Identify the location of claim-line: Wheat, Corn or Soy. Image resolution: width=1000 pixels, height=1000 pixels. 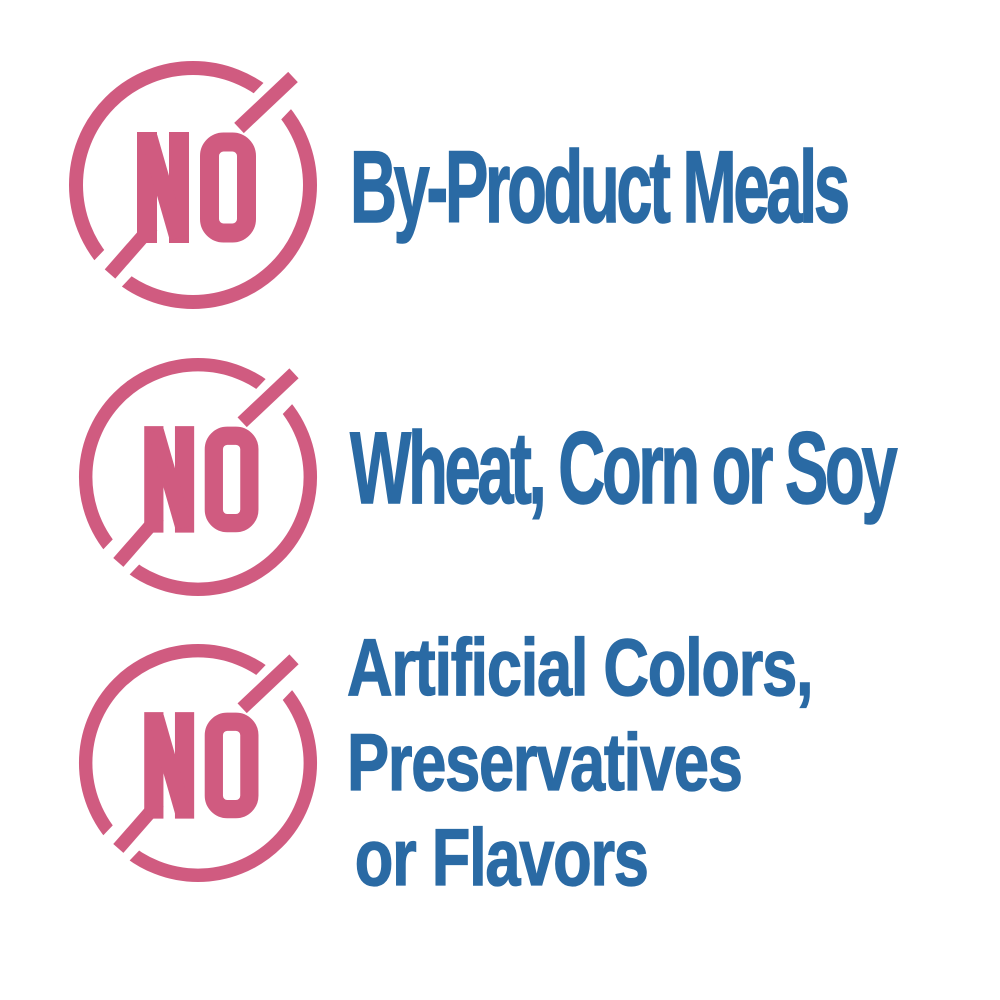
(624, 468).